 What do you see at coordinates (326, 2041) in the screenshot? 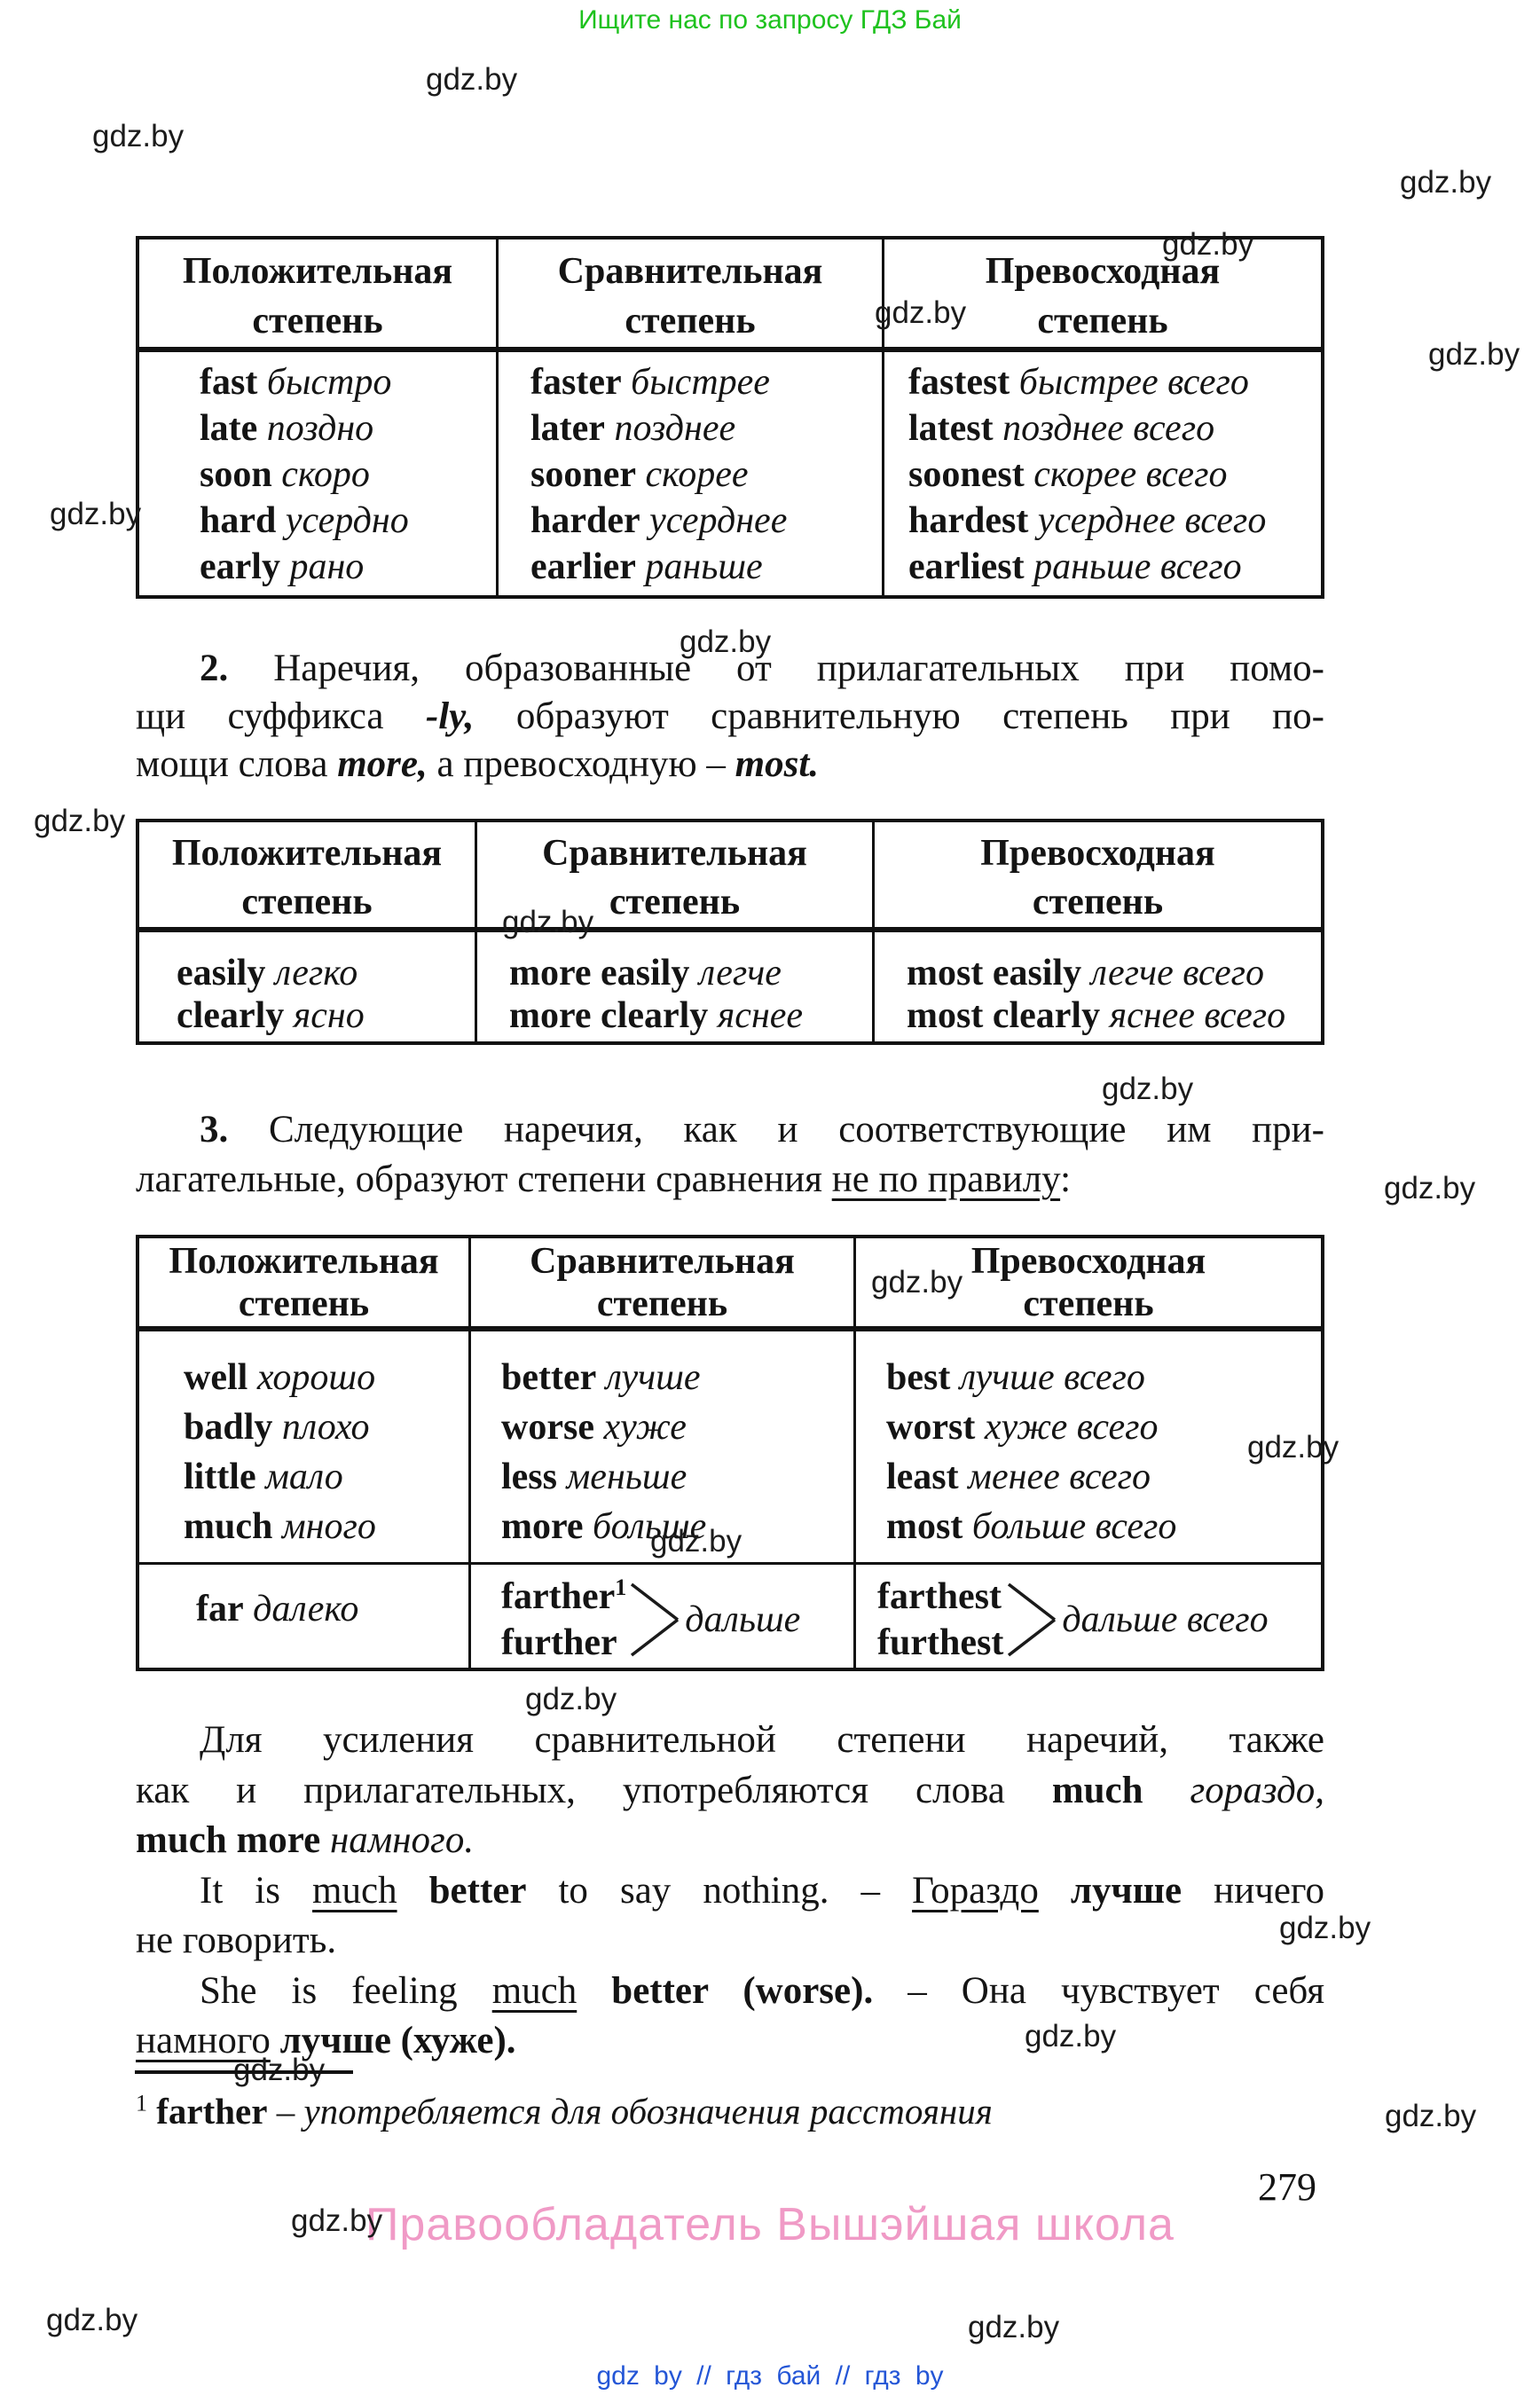
I see `text-line: намного лучше (хуже).` at bounding box center [326, 2041].